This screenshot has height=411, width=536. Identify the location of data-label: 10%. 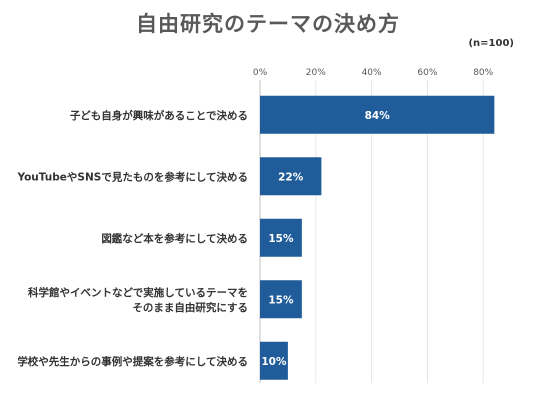
(274, 362).